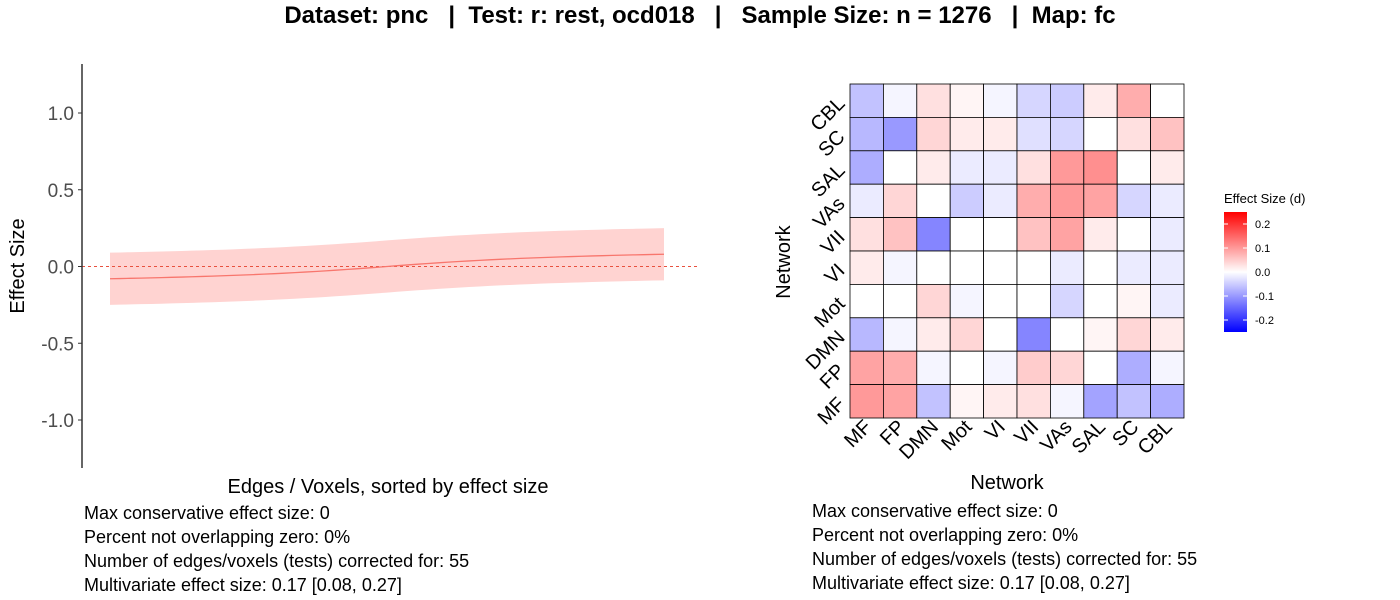 The width and height of the screenshot is (1400, 600). I want to click on y-tick-label: 1.0, so click(61, 114).